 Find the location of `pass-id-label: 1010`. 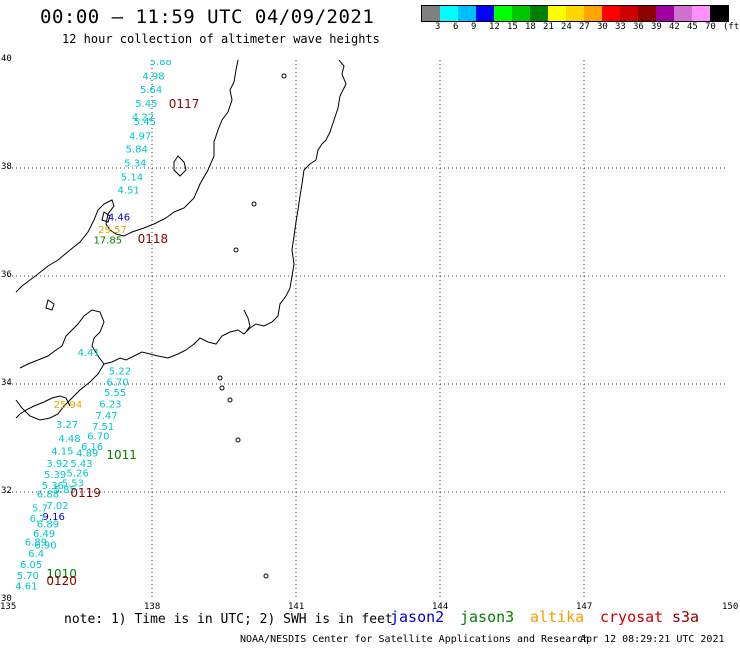

pass-id-label: 1010 is located at coordinates (61, 574).